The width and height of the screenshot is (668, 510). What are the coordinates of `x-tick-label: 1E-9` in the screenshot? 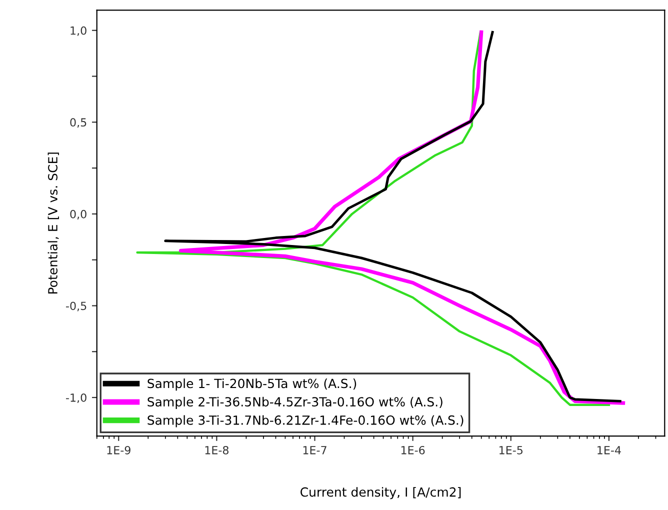 It's located at (118, 450).